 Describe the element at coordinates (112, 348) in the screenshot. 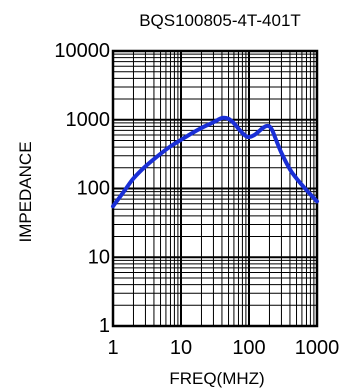

I see `x-tick-label: 1` at that location.